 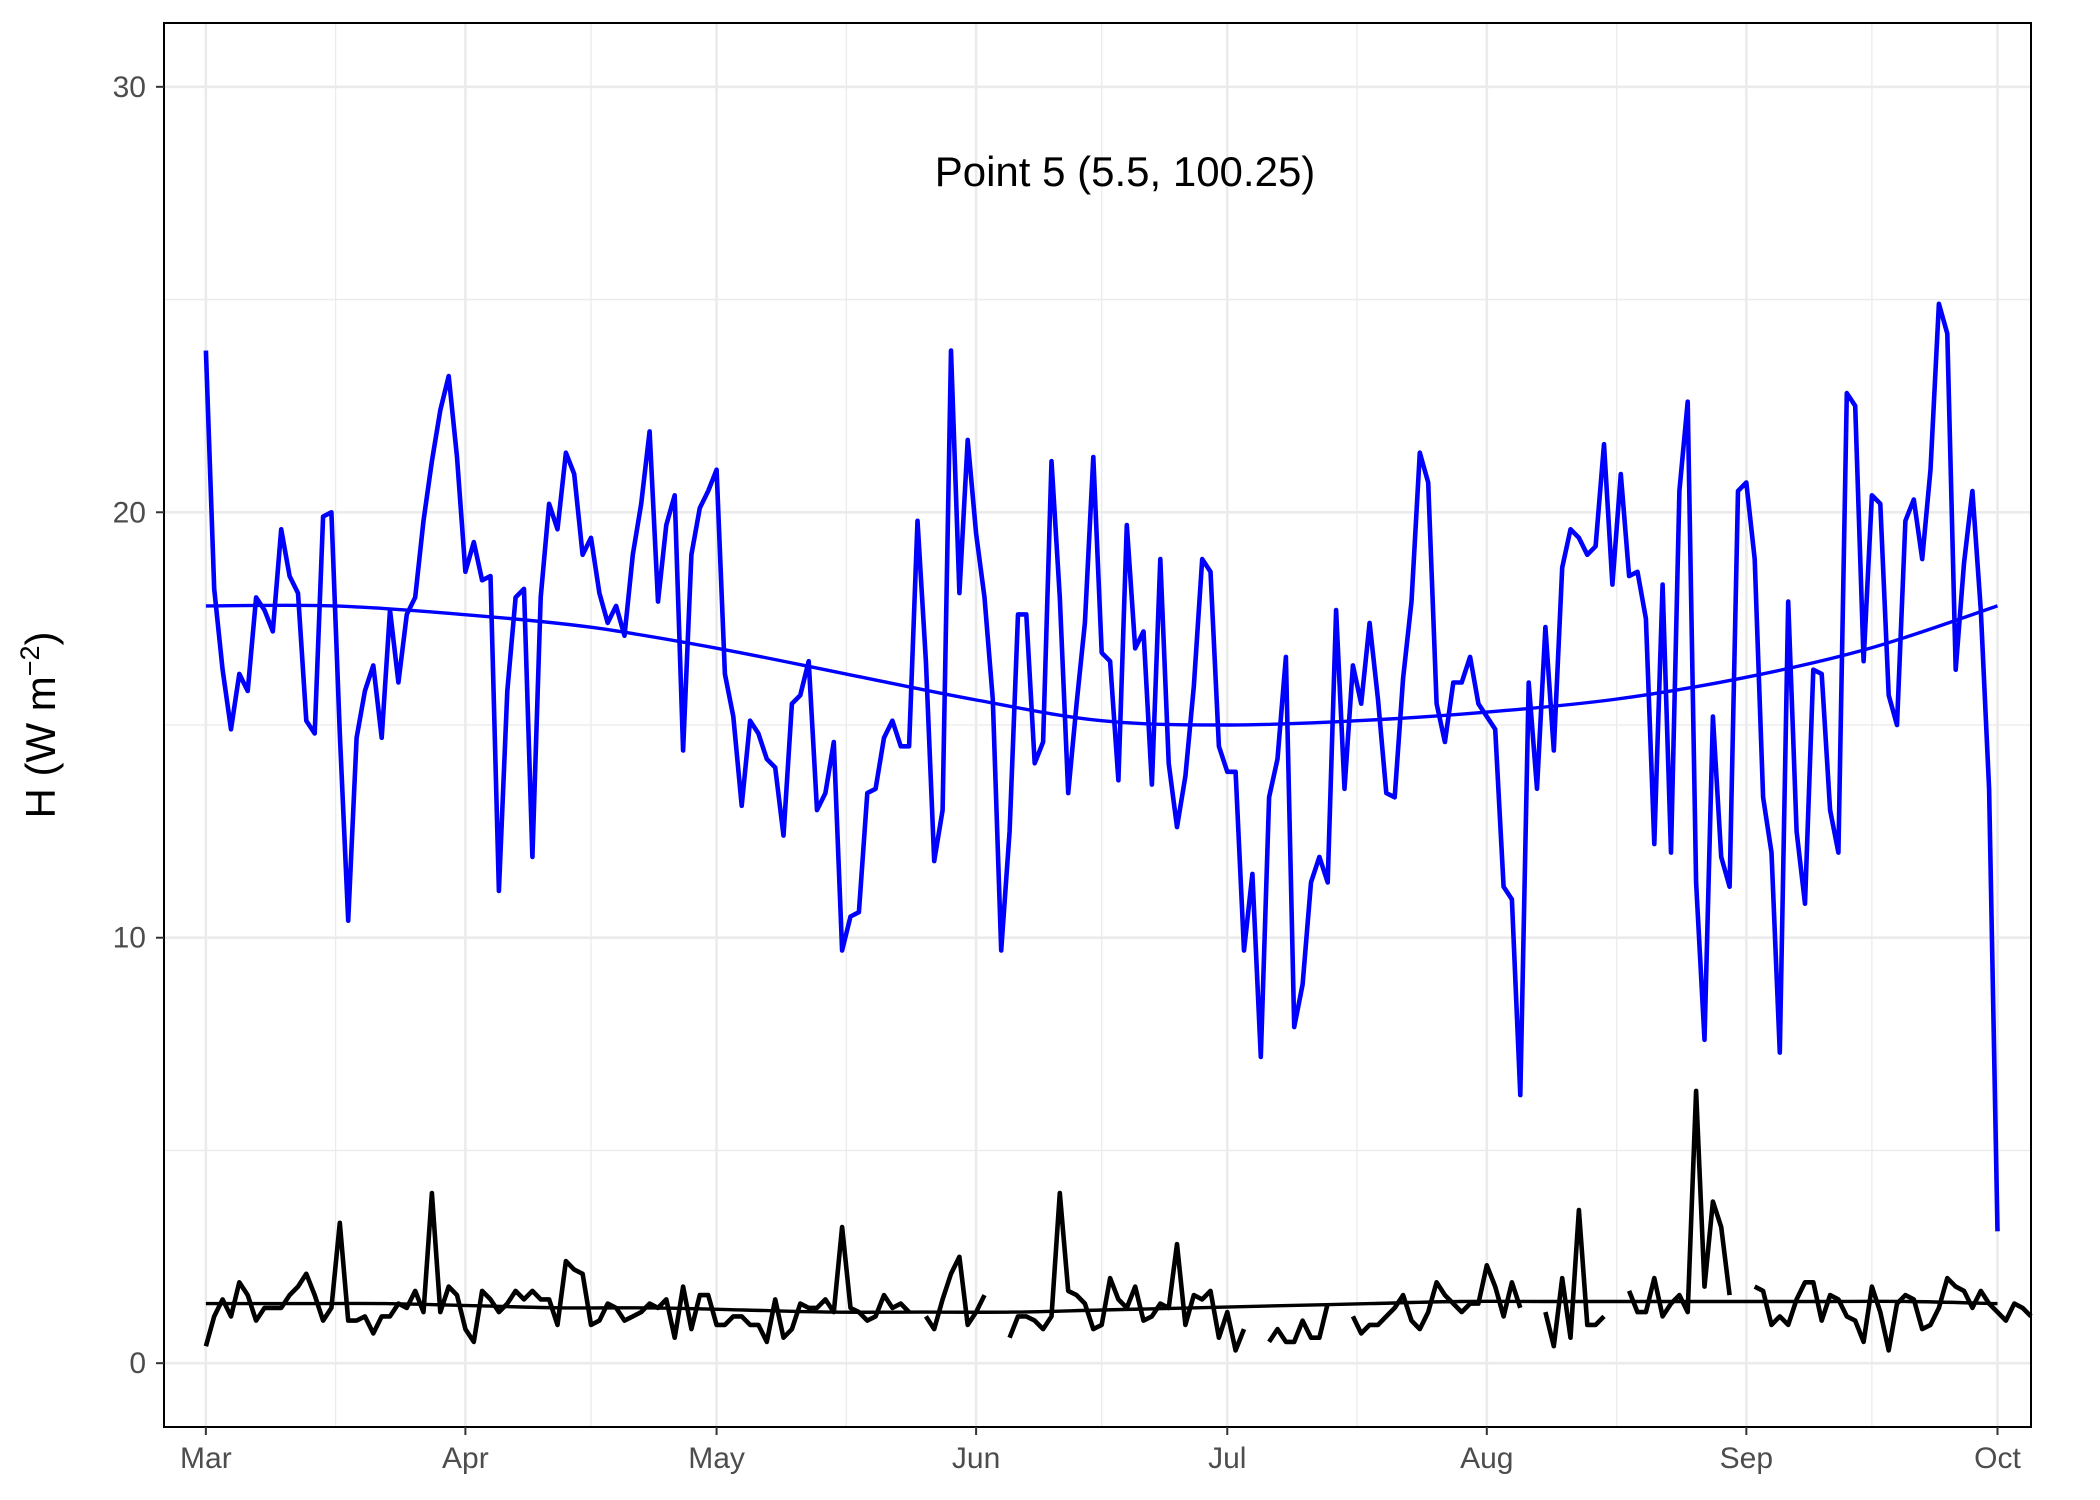 I want to click on x-tick-label: Aug, so click(x=1486, y=1458).